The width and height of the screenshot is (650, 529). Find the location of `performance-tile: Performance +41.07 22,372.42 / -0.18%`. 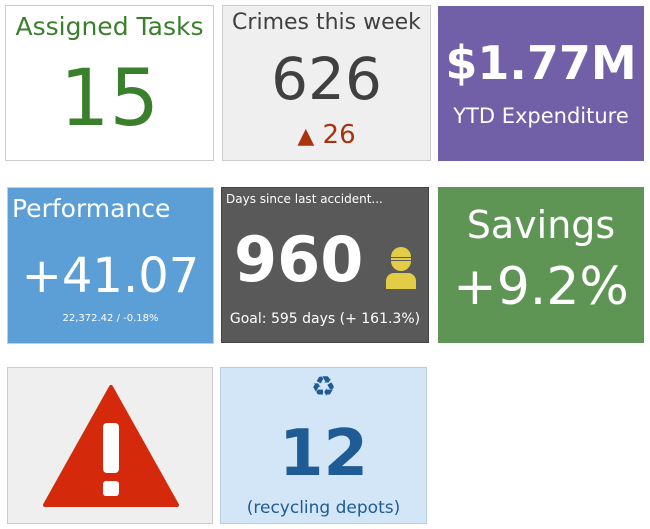

performance-tile: Performance +41.07 22,372.42 / -0.18% is located at coordinates (110, 265).